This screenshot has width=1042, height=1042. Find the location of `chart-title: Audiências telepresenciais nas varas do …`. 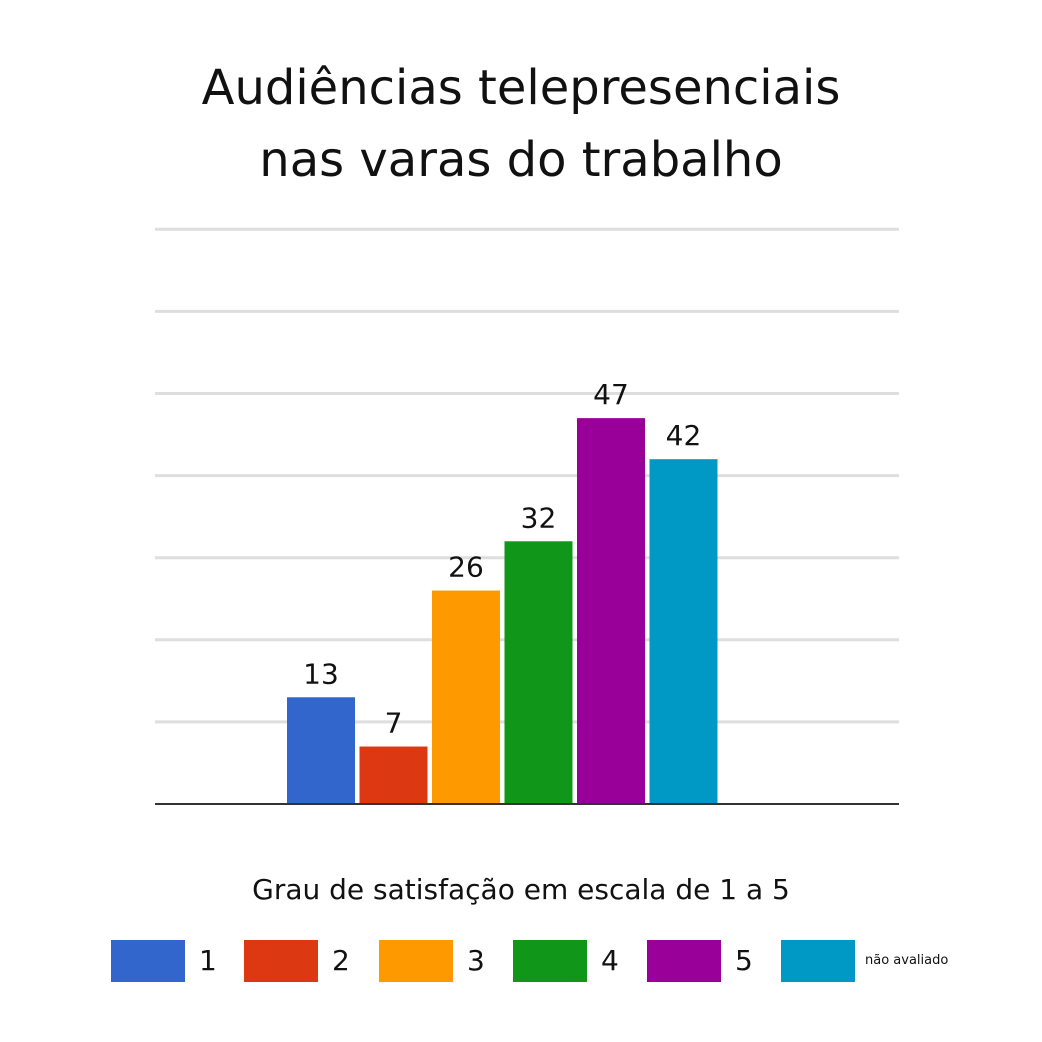

chart-title: Audiências telepresenciais nas varas do … is located at coordinates (521, 124).